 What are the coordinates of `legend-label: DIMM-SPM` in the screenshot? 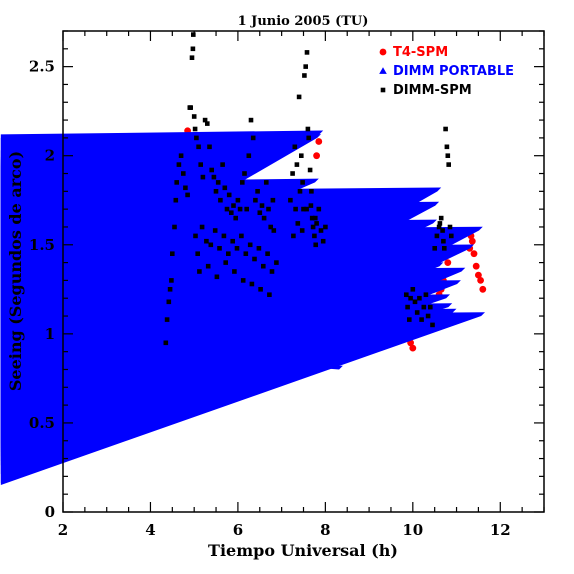 It's located at (432, 90).